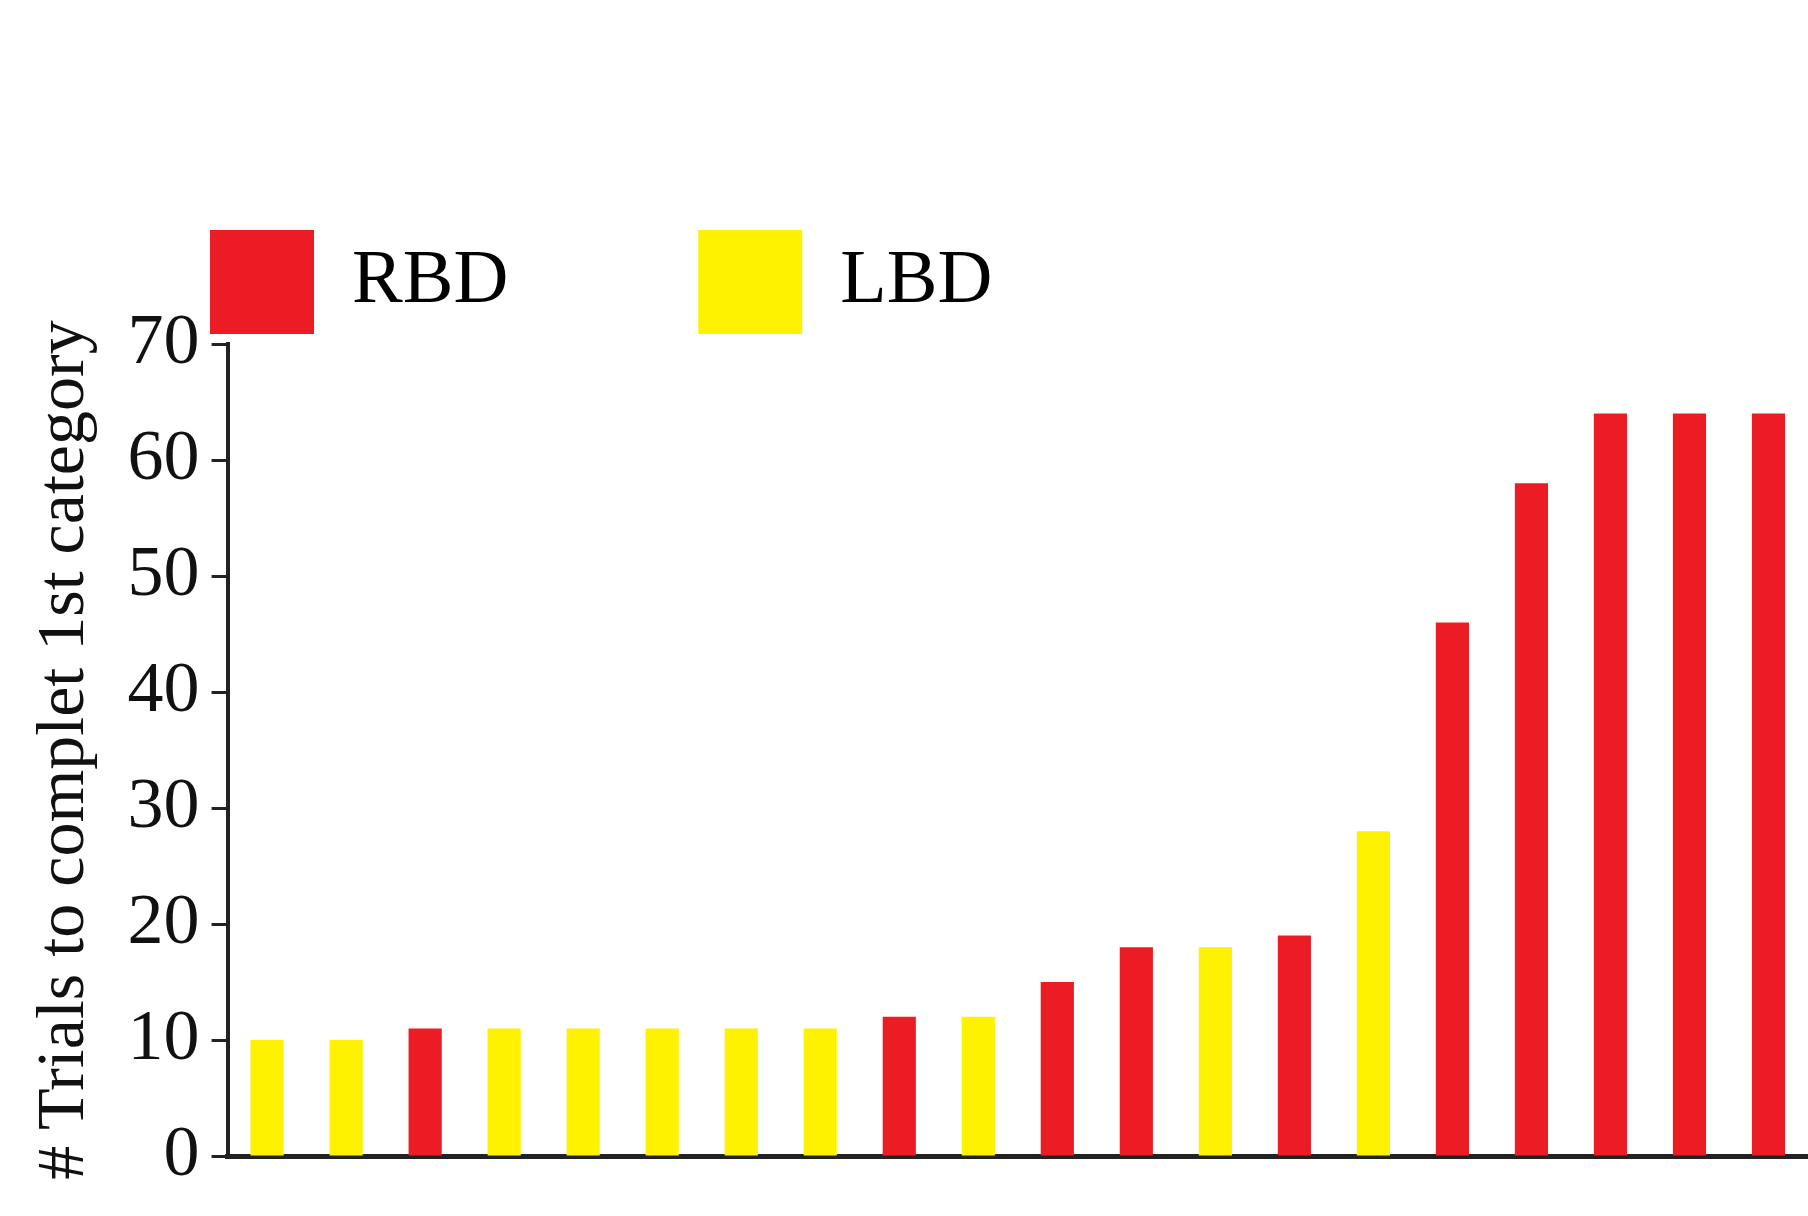 Image resolution: width=1808 pixels, height=1216 pixels. I want to click on y-tick-label: 70, so click(163, 338).